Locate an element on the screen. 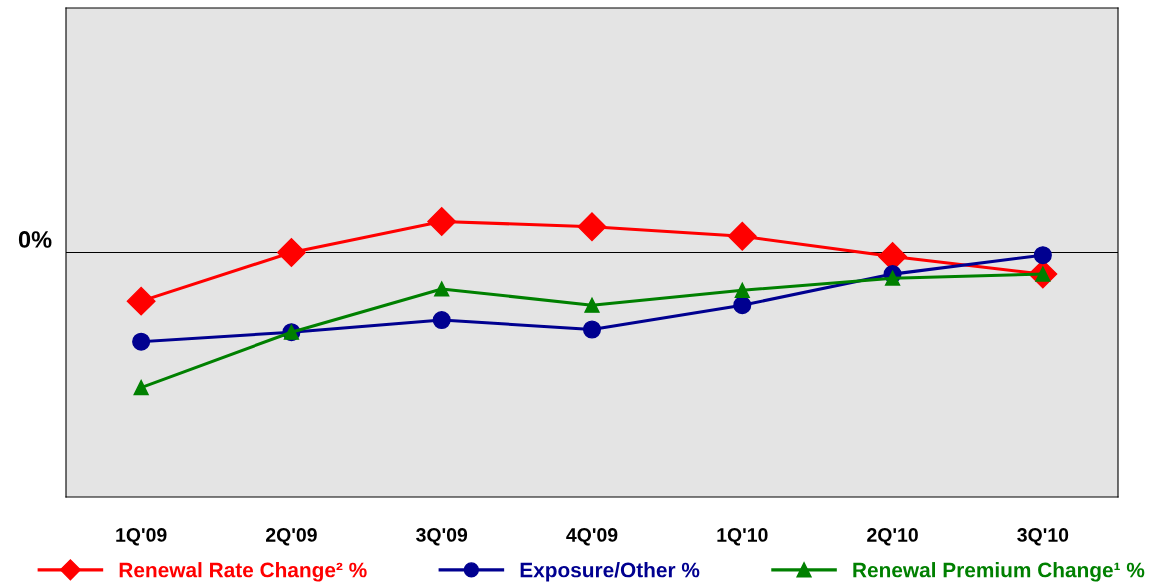  x-tick-label: 1Q'09 is located at coordinates (141, 537).